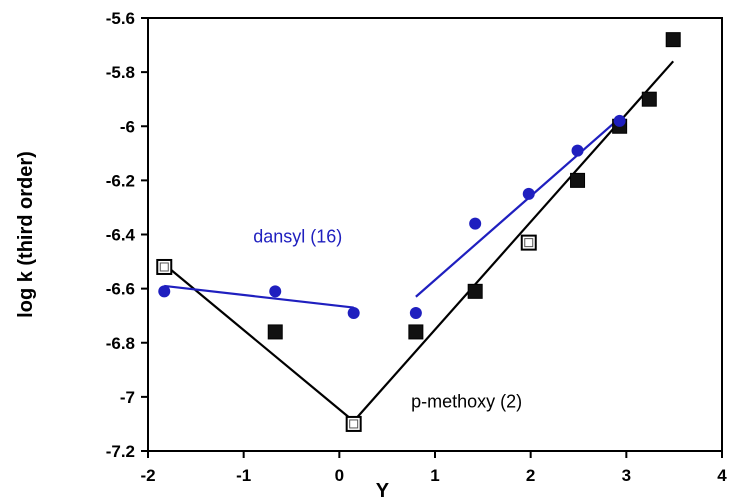  What do you see at coordinates (626, 475) in the screenshot?
I see `x-tick-label: 3` at bounding box center [626, 475].